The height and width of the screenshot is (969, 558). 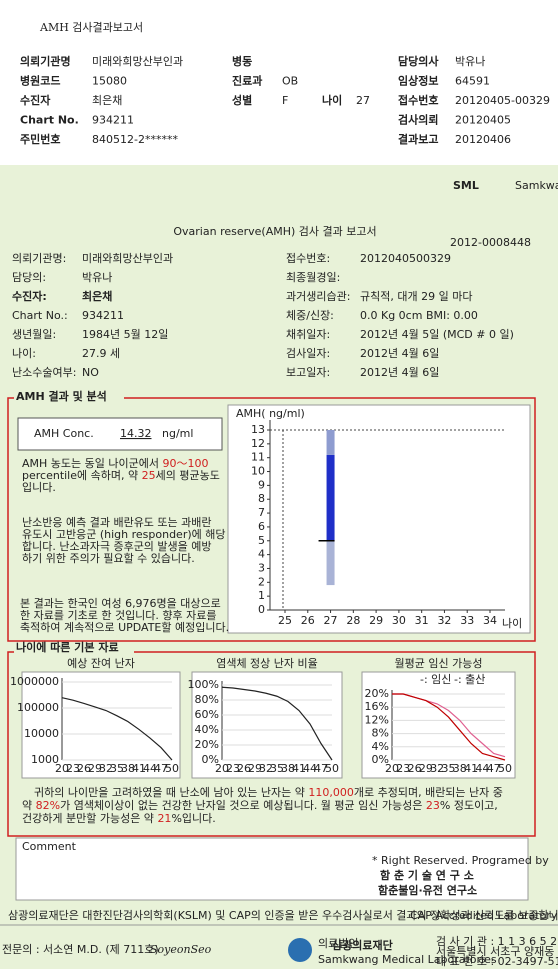 What do you see at coordinates (258, 457) in the screenshot?
I see `y-tick-label: 11` at bounding box center [258, 457].